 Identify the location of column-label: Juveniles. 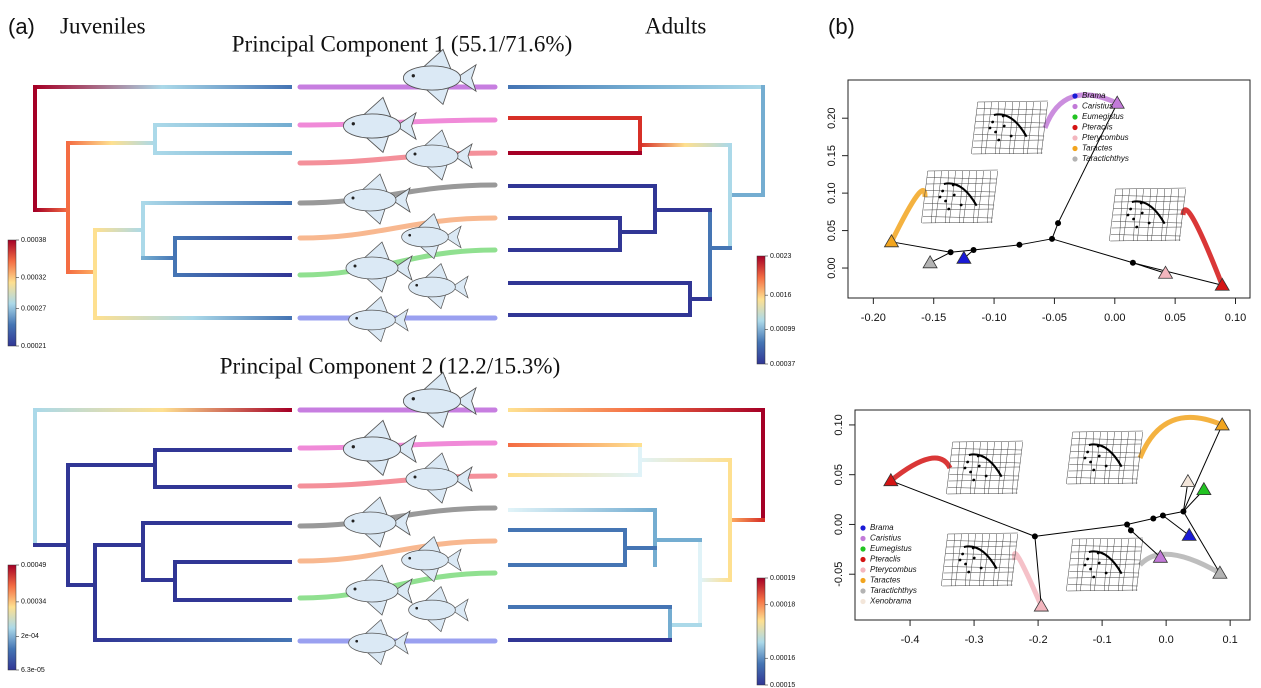
(103, 25).